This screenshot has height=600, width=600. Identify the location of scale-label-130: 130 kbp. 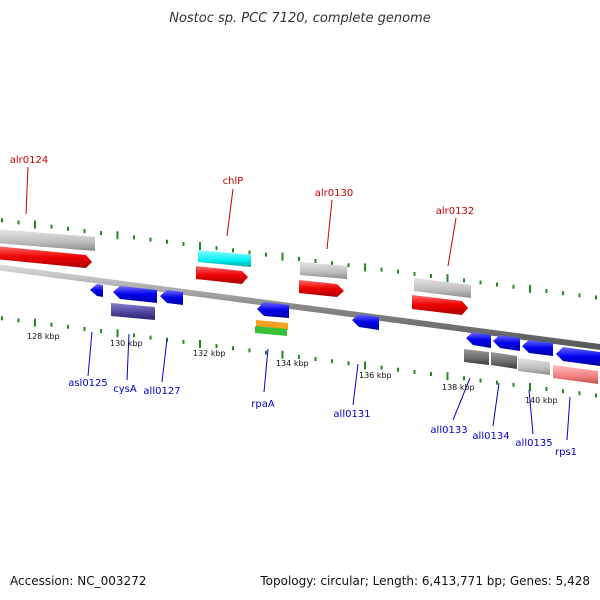
(126, 343).